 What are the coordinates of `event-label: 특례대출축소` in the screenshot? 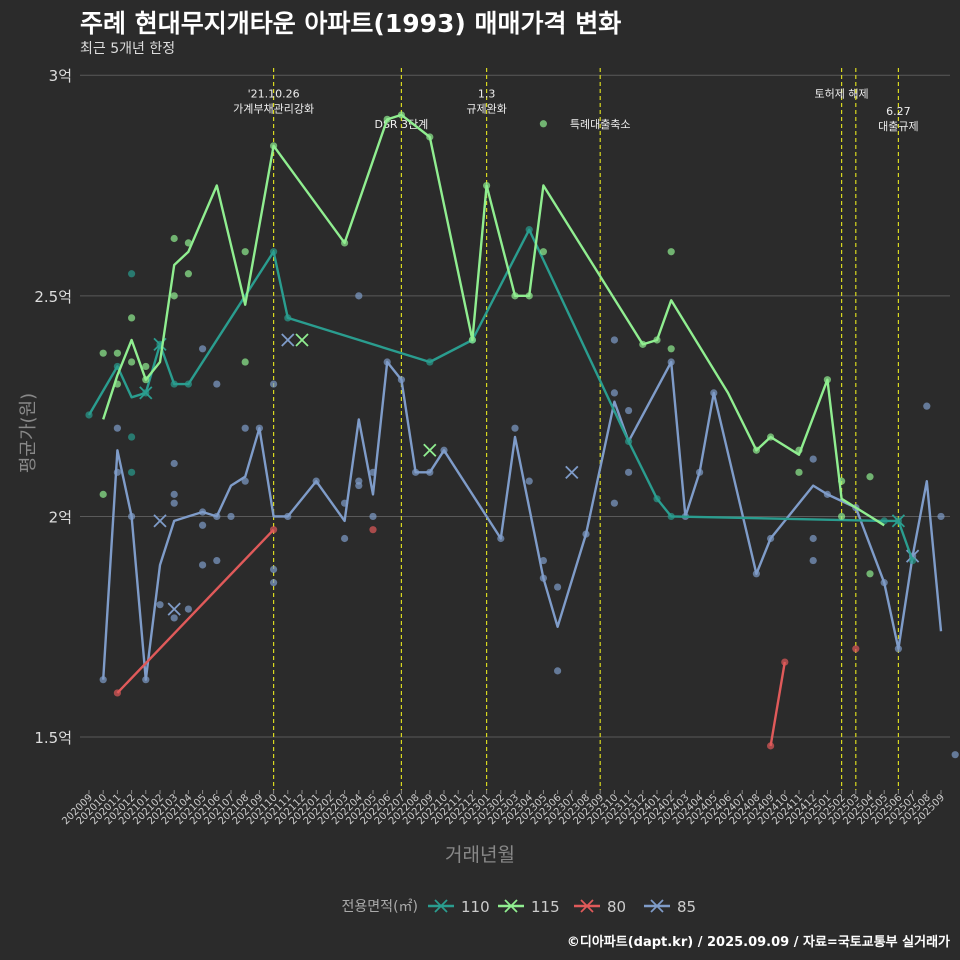 It's located at (600, 124).